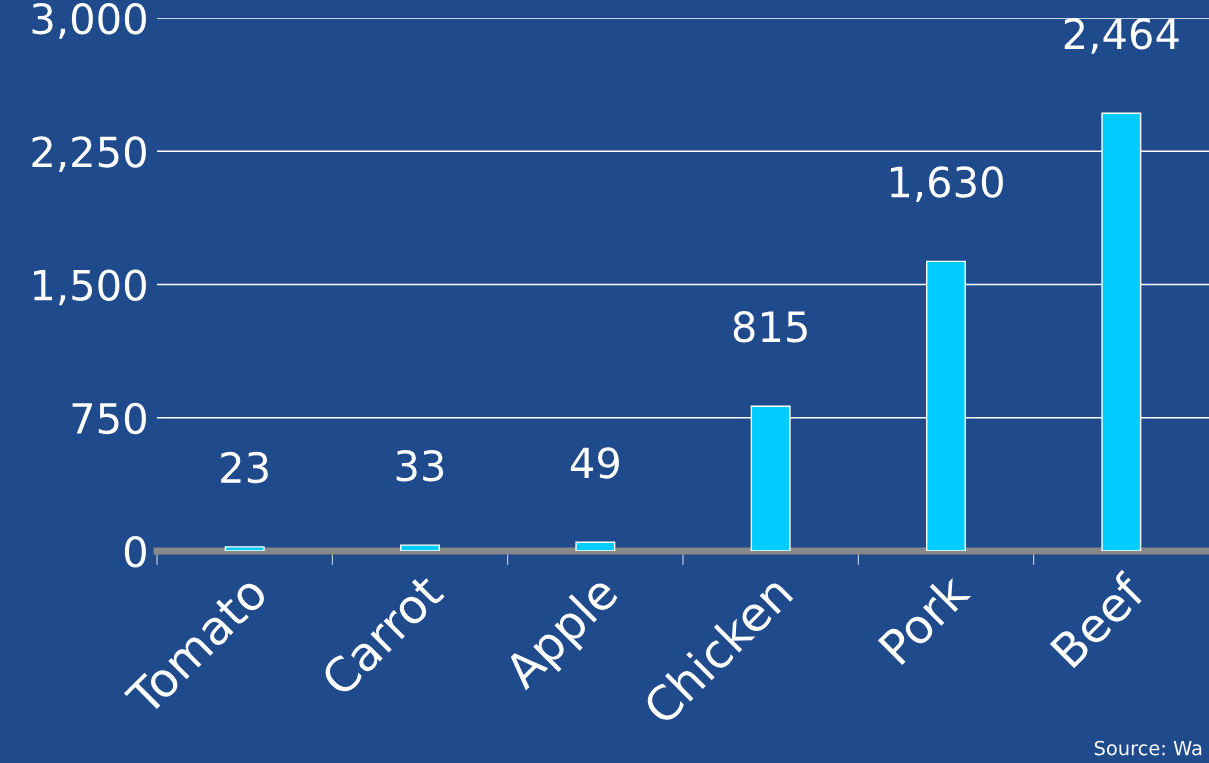 The width and height of the screenshot is (1209, 763). Describe the element at coordinates (109, 418) in the screenshot. I see `y-tick-label: 750` at that location.